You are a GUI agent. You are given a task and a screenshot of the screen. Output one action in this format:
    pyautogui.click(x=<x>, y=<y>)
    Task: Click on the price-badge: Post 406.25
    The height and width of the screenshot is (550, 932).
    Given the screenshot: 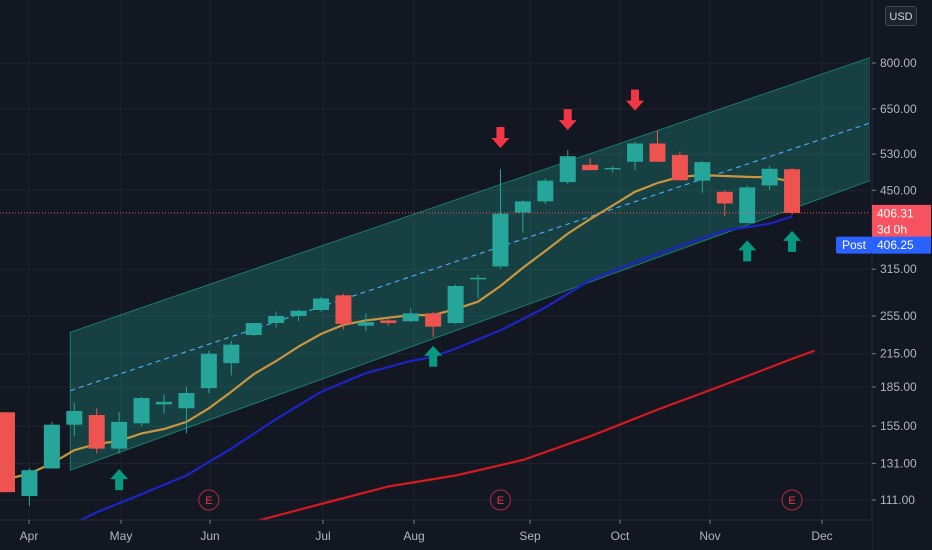 What is the action you would take?
    pyautogui.click(x=883, y=245)
    